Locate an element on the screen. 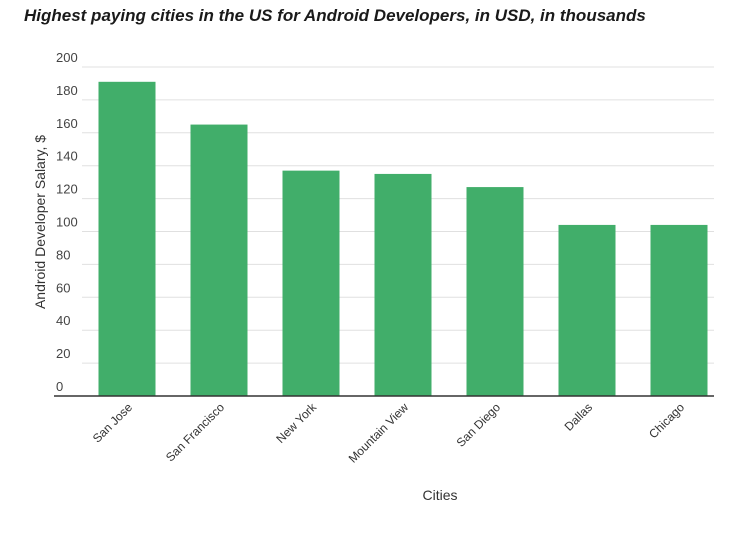 This screenshot has width=732, height=540. y-tick-label: 80 is located at coordinates (63, 254).